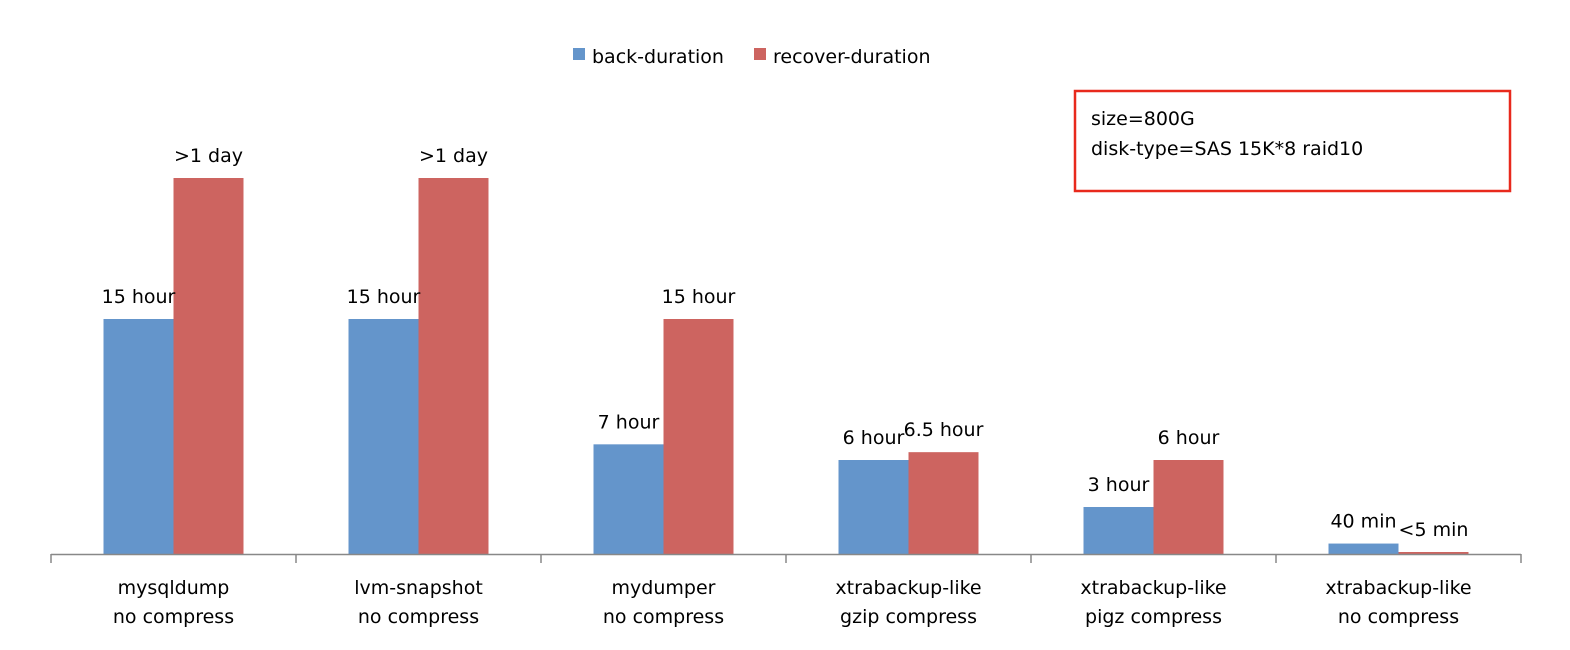 The image size is (1570, 650). What do you see at coordinates (173, 617) in the screenshot?
I see `category-label-0-line-1: no compress` at bounding box center [173, 617].